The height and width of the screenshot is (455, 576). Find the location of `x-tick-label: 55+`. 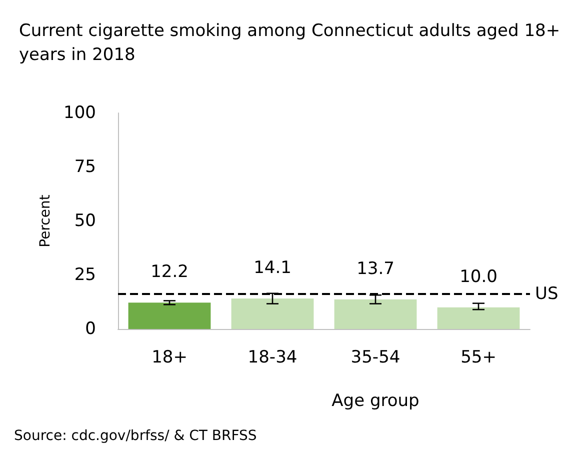

x-tick-label: 55+ is located at coordinates (478, 358).